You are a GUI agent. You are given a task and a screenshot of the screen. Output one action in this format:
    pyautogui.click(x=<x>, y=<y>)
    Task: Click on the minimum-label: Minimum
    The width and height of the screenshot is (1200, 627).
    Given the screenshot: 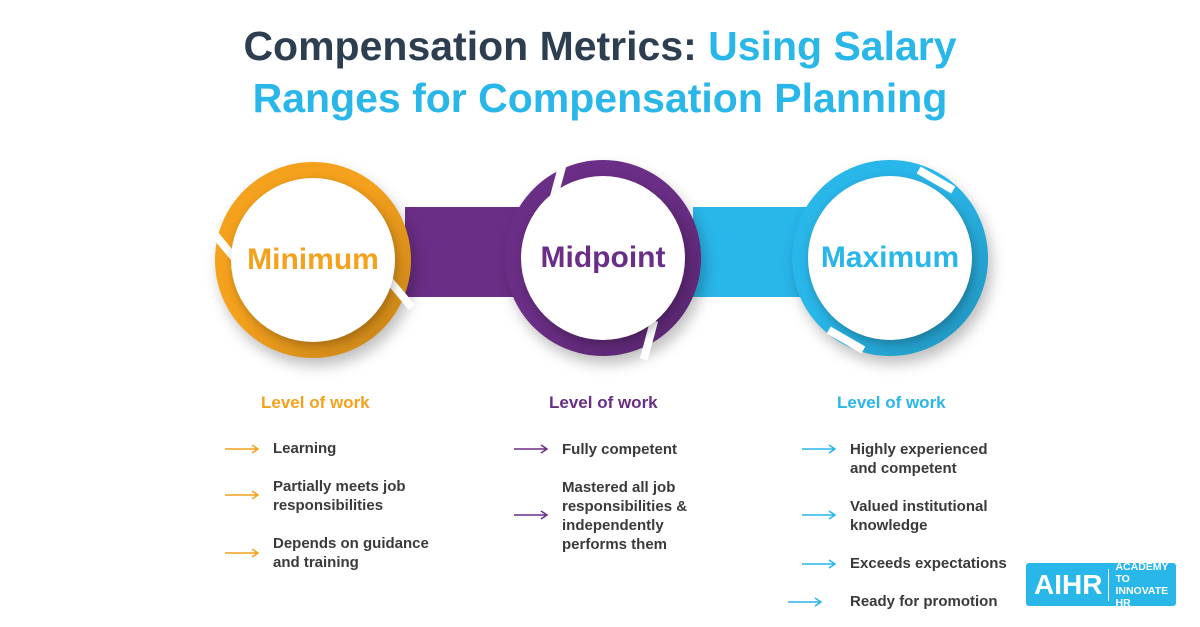 What is the action you would take?
    pyautogui.click(x=313, y=260)
    